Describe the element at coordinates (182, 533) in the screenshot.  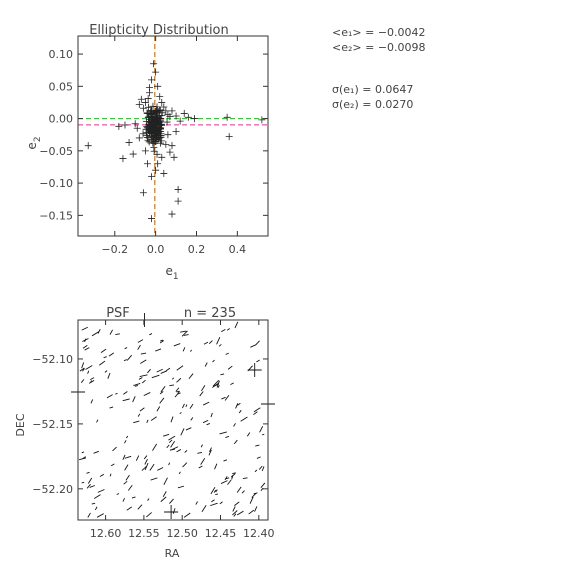
I see `x-tick-label: 12.50` at that location.